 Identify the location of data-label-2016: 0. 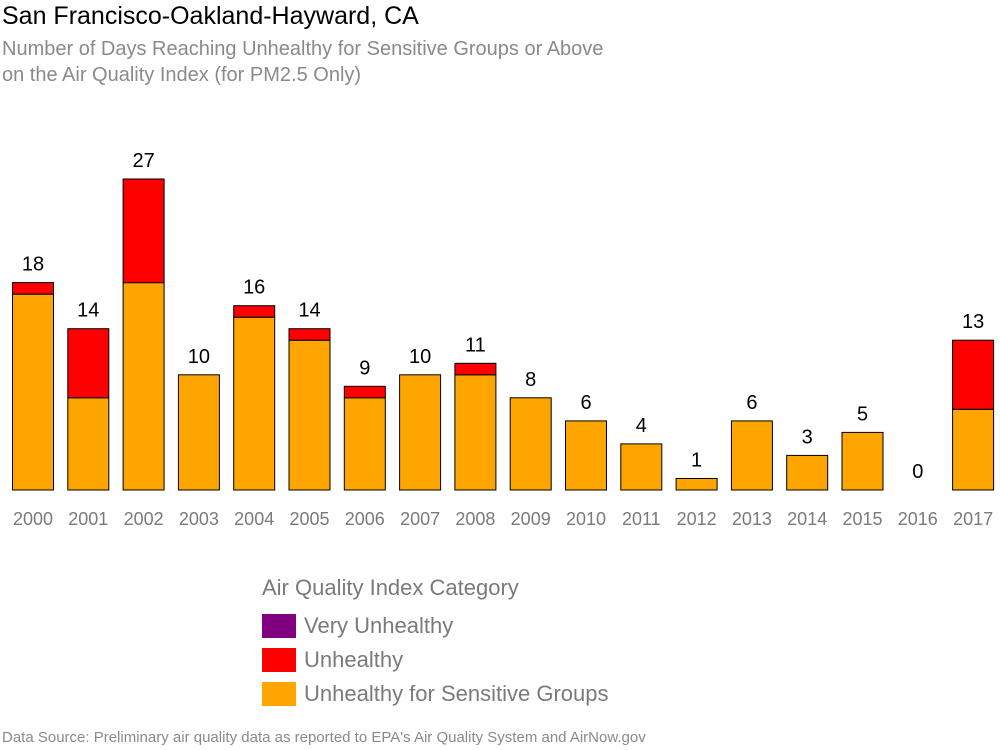
(917, 472).